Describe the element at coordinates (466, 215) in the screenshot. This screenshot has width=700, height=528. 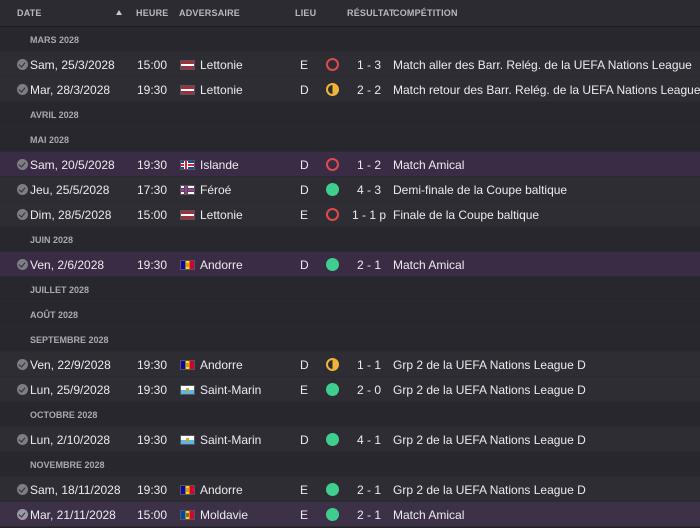
I see `fixture-competition: Finale de la Coupe baltique` at that location.